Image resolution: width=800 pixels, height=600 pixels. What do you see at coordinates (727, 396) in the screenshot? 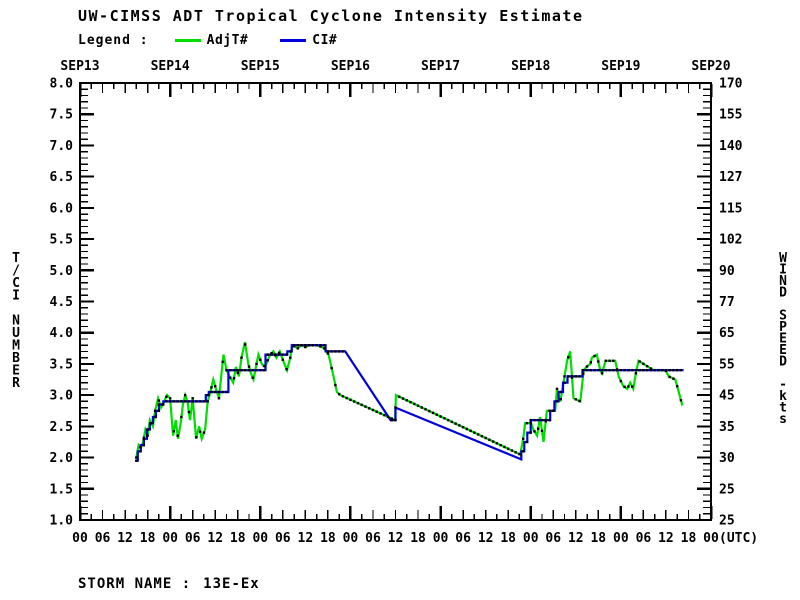
I see `svg-text: 45` at bounding box center [727, 396].